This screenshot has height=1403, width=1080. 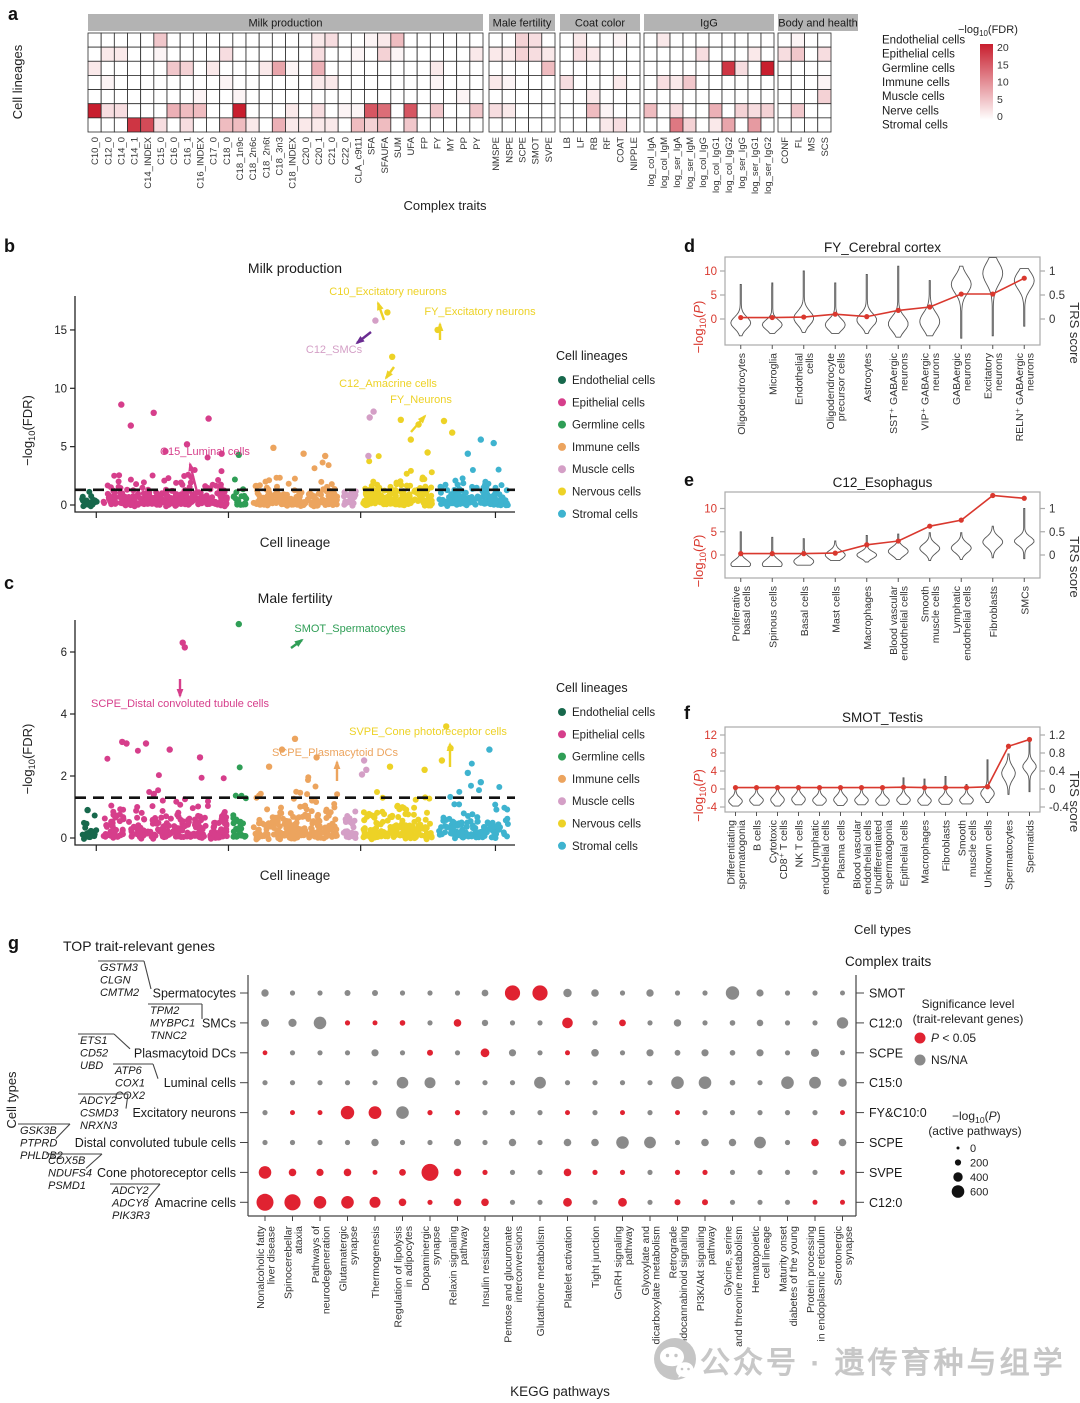 What do you see at coordinates (562, 801) in the screenshot?
I see `legend-swatch` at bounding box center [562, 801].